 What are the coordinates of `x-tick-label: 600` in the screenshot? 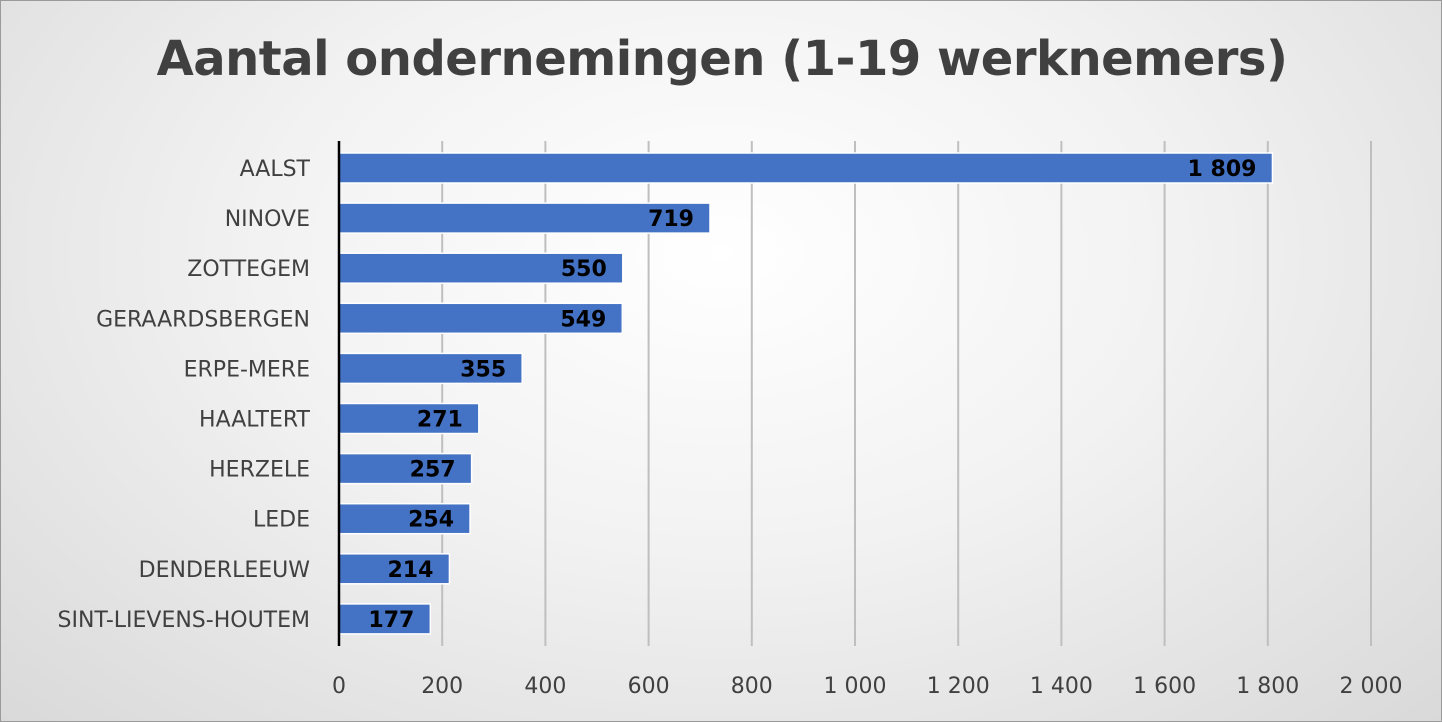 It's located at (649, 686).